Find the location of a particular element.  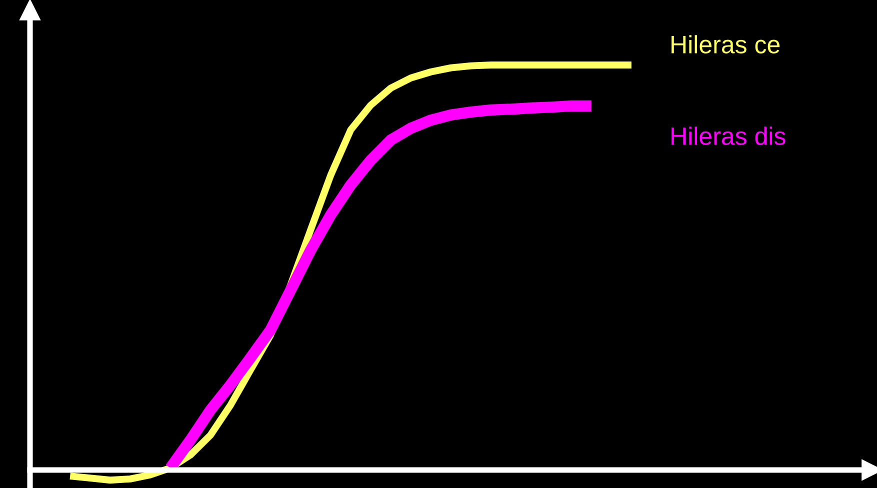

series-label: Hileras ce is located at coordinates (726, 44).